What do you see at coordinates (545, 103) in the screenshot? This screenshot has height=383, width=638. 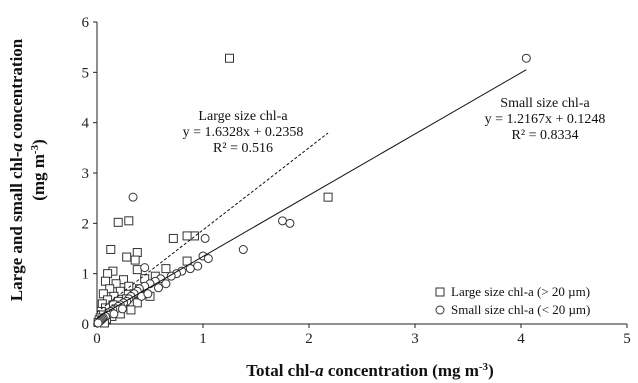 I see `small-size-equation-label: Small size chl-a` at bounding box center [545, 103].